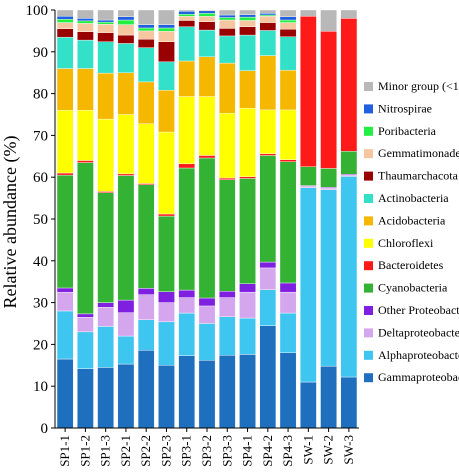 This screenshot has width=459, height=475. I want to click on y-axis: 0 10 20 30 40 50 60 70 80 90 100, so click(41, 220).